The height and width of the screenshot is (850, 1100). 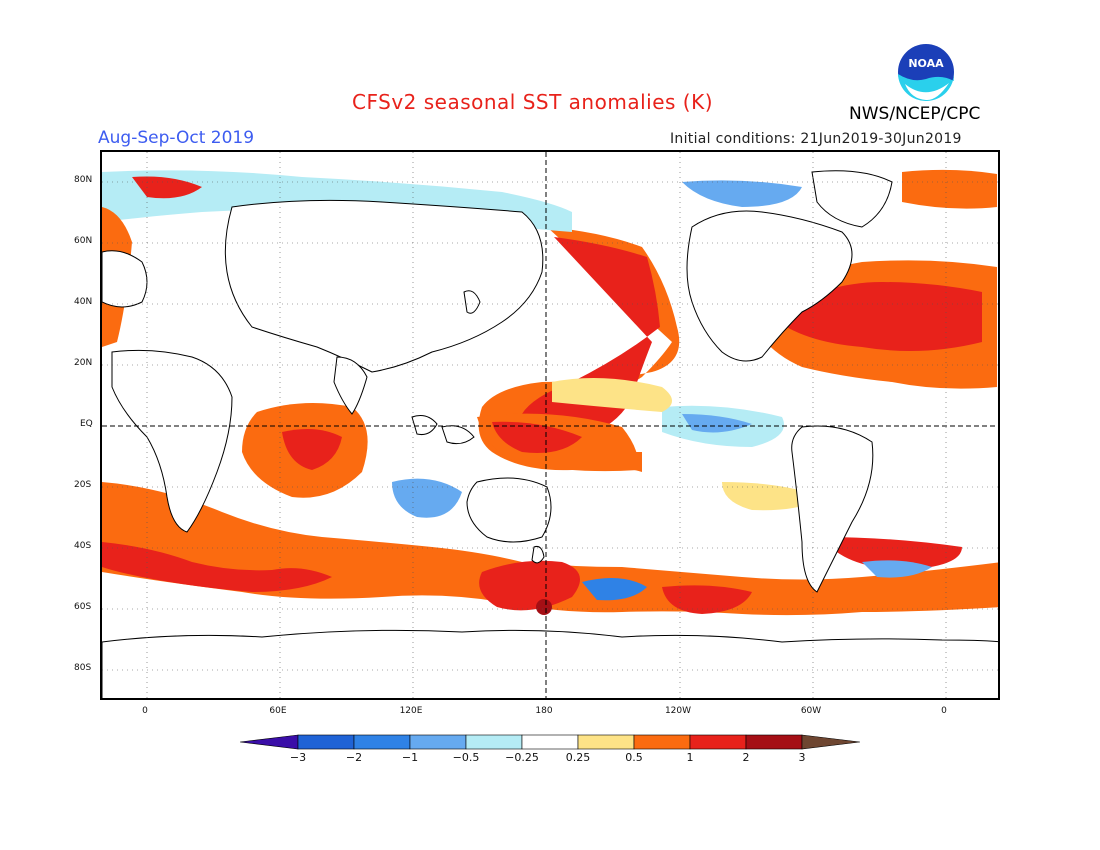 I want to click on colorbar-svg, so click(x=550, y=742).